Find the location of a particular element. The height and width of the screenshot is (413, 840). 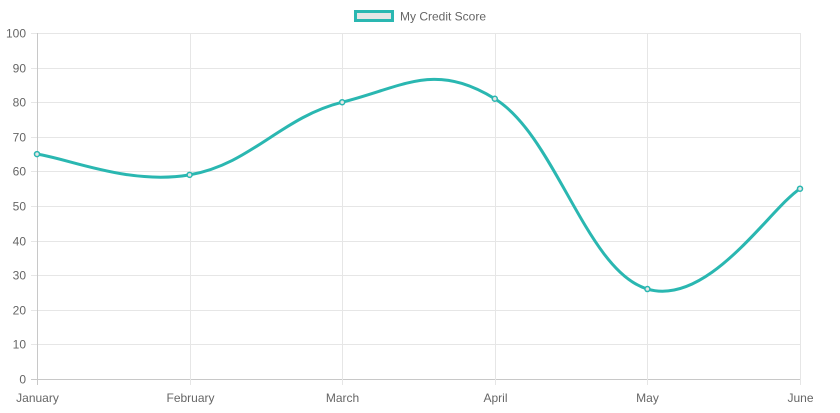

data-point-april is located at coordinates (495, 98).